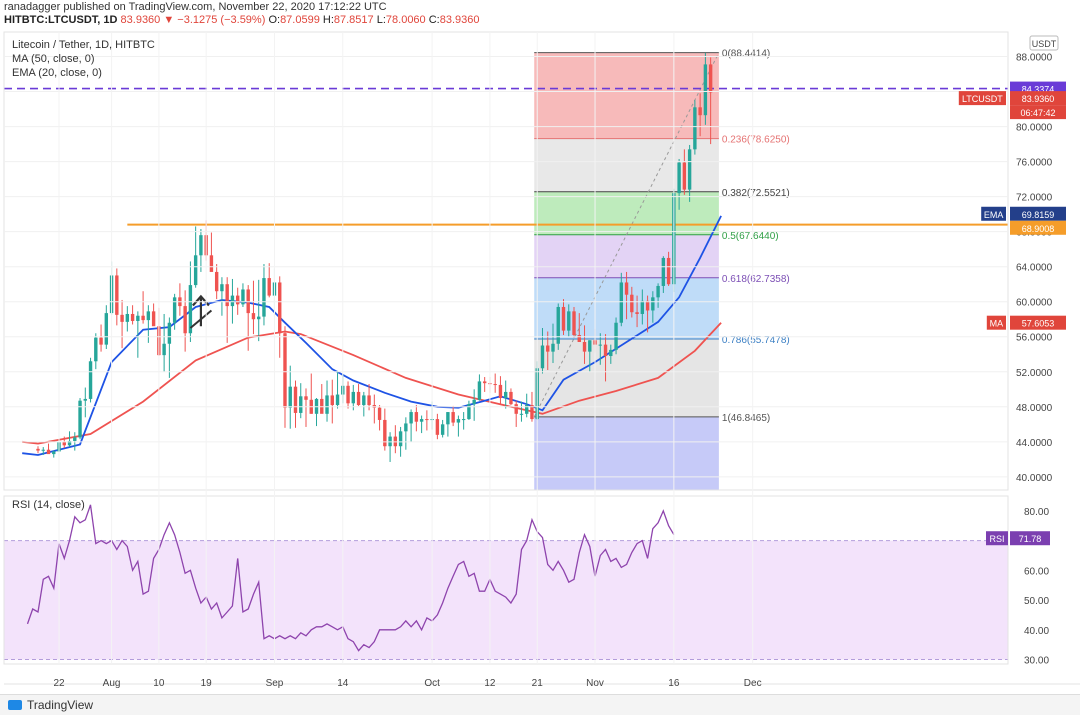 This screenshot has width=1080, height=715. I want to click on legend-ema: EMA (20, close, 0), so click(57, 73).